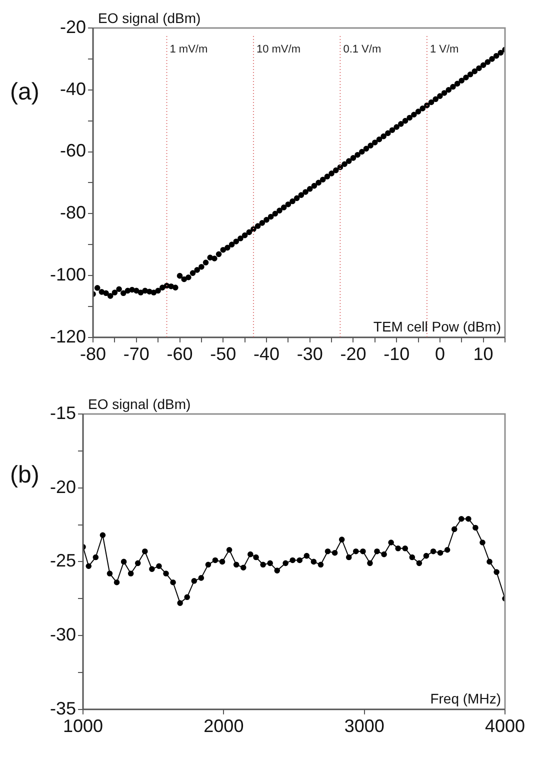 The width and height of the screenshot is (535, 760). Describe the element at coordinates (136, 354) in the screenshot. I see `x-tick-label: -70` at that location.